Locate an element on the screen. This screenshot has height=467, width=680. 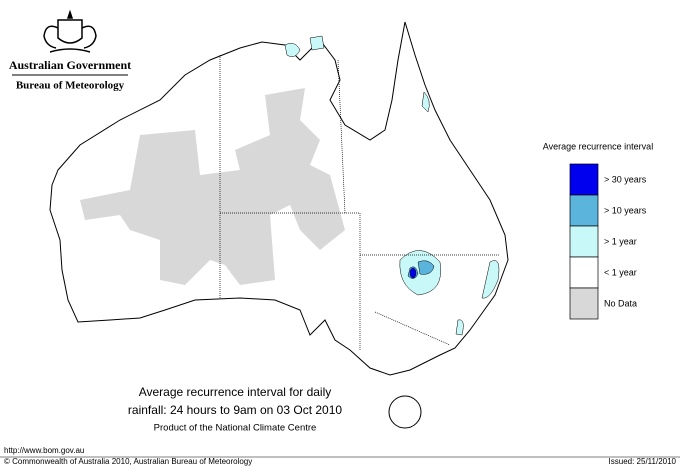
legend-label: > 30 years is located at coordinates (625, 179).